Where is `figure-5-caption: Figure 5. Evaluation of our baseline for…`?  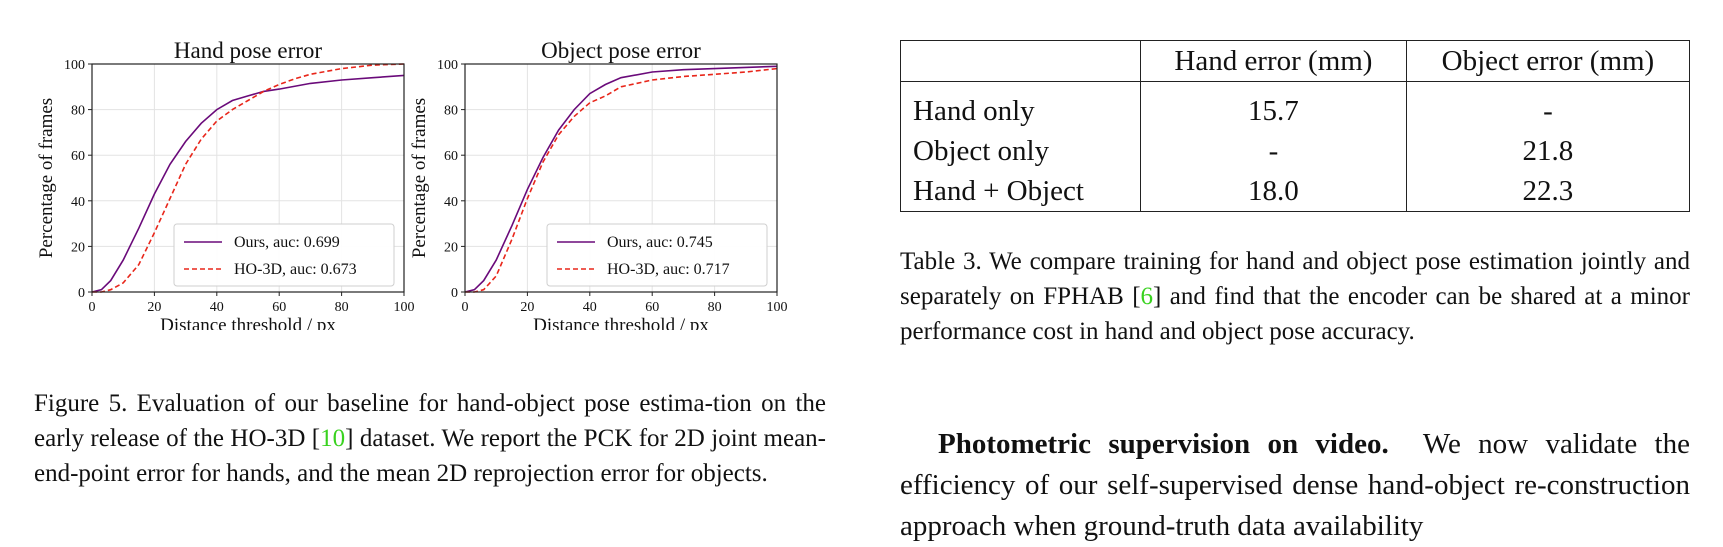
figure-5-caption: Figure 5. Evaluation of our baseline for… is located at coordinates (430, 438).